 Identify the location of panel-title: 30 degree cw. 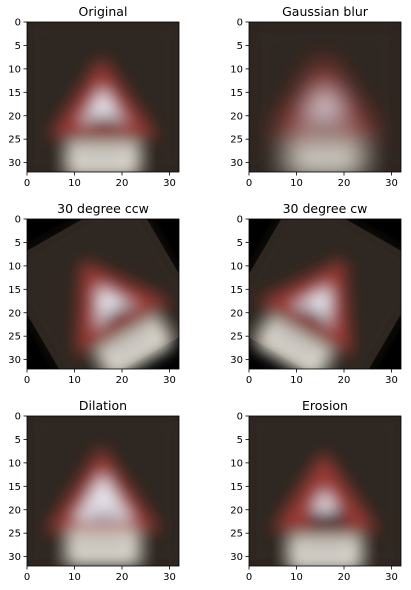
(325, 208).